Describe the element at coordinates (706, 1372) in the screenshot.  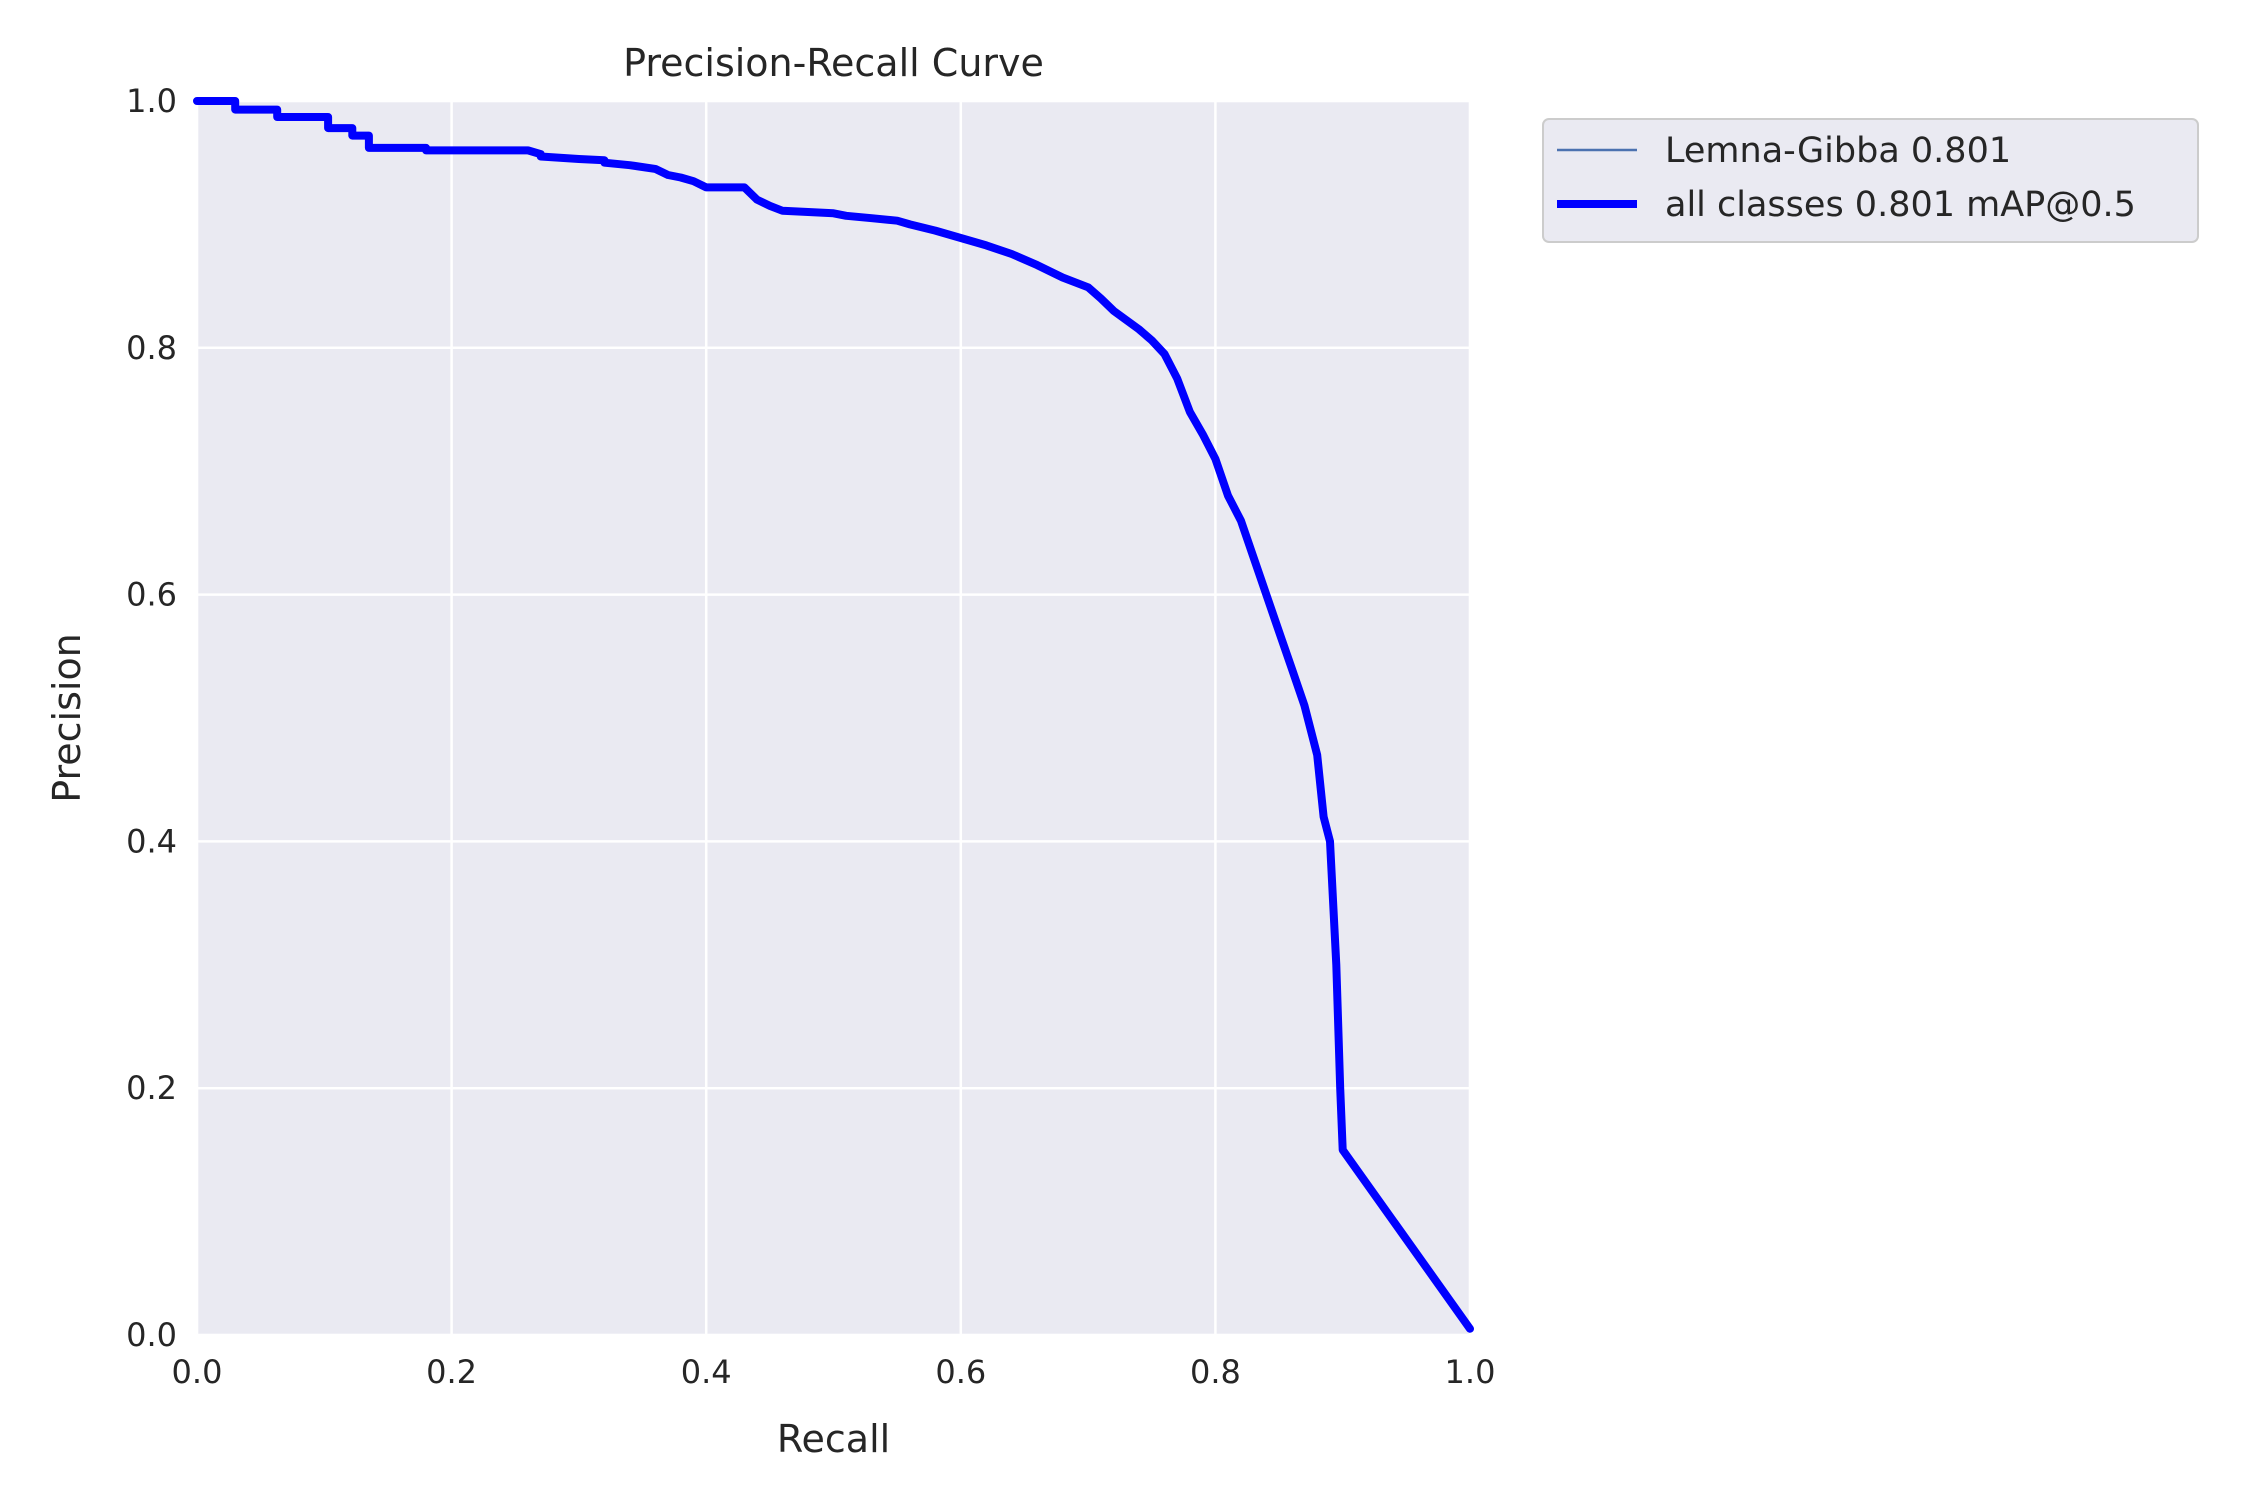
I see `x-tick-label: 0.4` at that location.